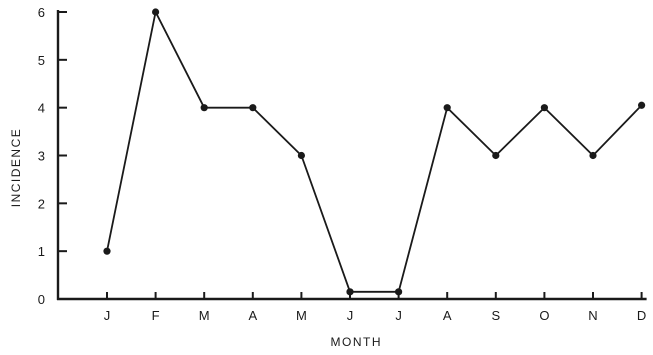  Describe the element at coordinates (41, 156) in the screenshot. I see `y-tick-label-3: 3` at that location.